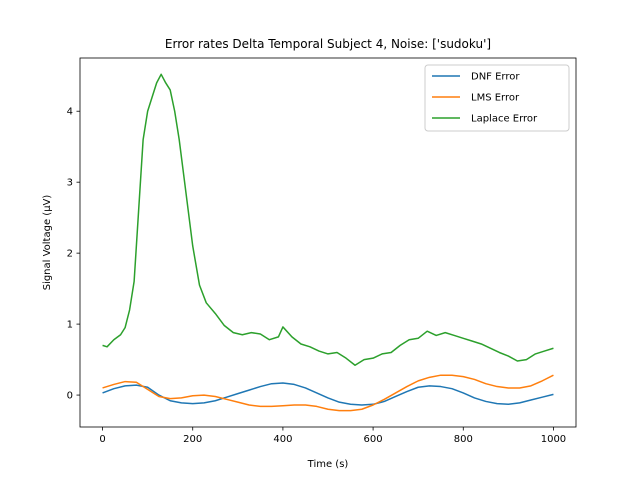 The image size is (640, 480). I want to click on x-axis-label: Time (s), so click(328, 464).